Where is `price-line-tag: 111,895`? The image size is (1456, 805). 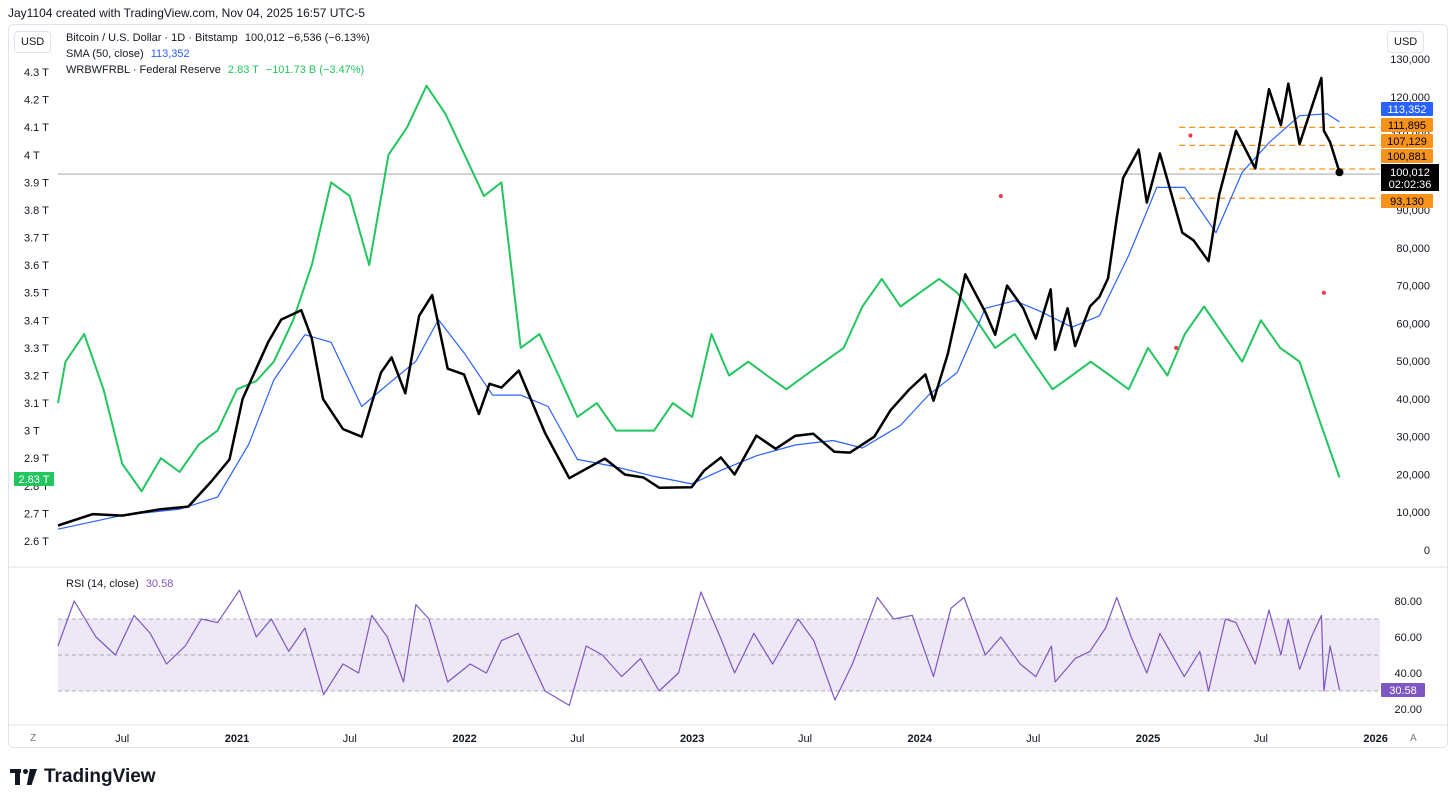 price-line-tag: 111,895 is located at coordinates (1407, 126).